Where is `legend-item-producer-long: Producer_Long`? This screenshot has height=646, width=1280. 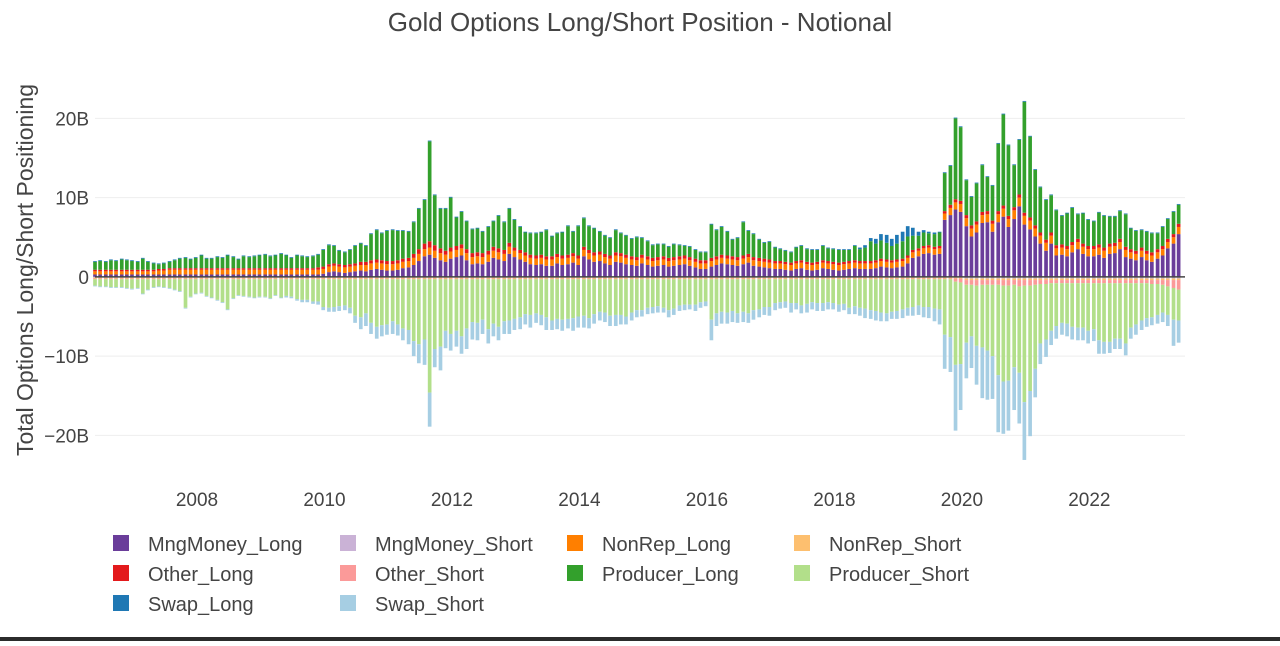
legend-item-producer-long: Producer_Long is located at coordinates (653, 575).